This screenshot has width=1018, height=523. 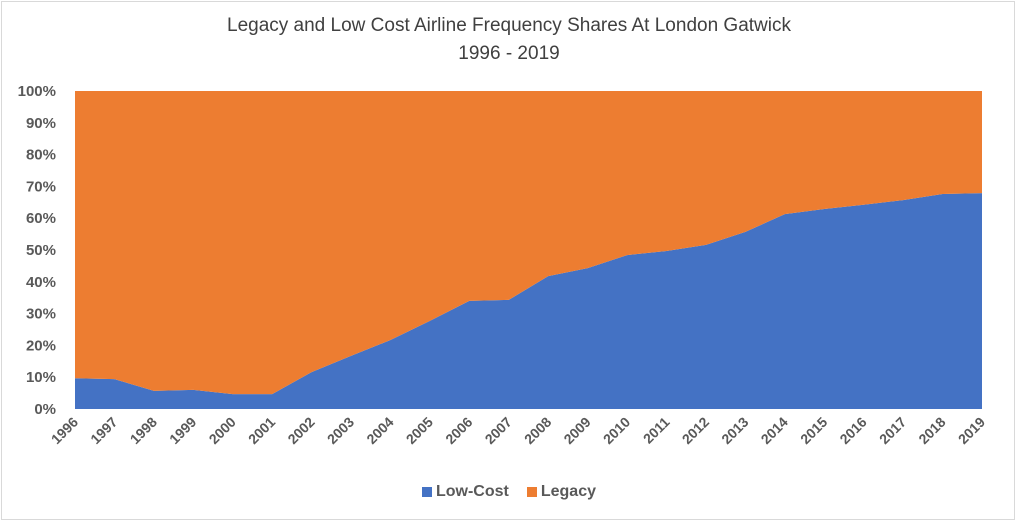 I want to click on y-tick-label: 40%, so click(x=41, y=282).